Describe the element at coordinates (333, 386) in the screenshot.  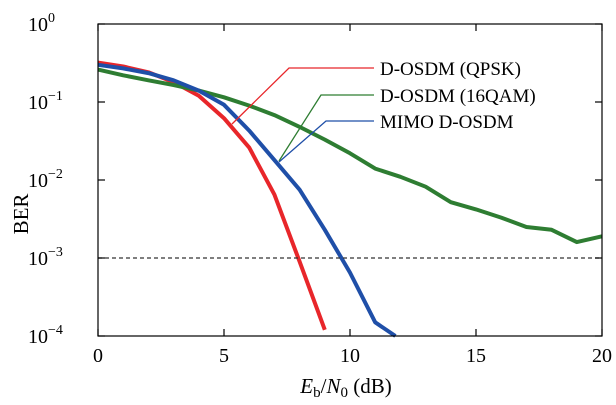
I see `x-axis-var-n: N` at that location.